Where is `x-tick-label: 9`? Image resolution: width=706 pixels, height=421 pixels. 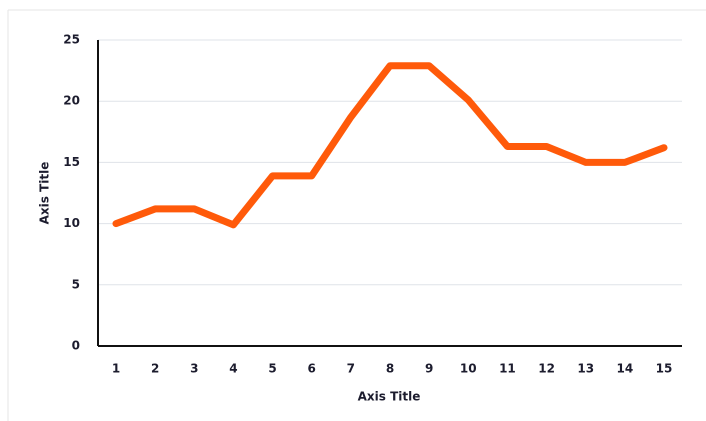
x-tick-label: 9 is located at coordinates (429, 369).